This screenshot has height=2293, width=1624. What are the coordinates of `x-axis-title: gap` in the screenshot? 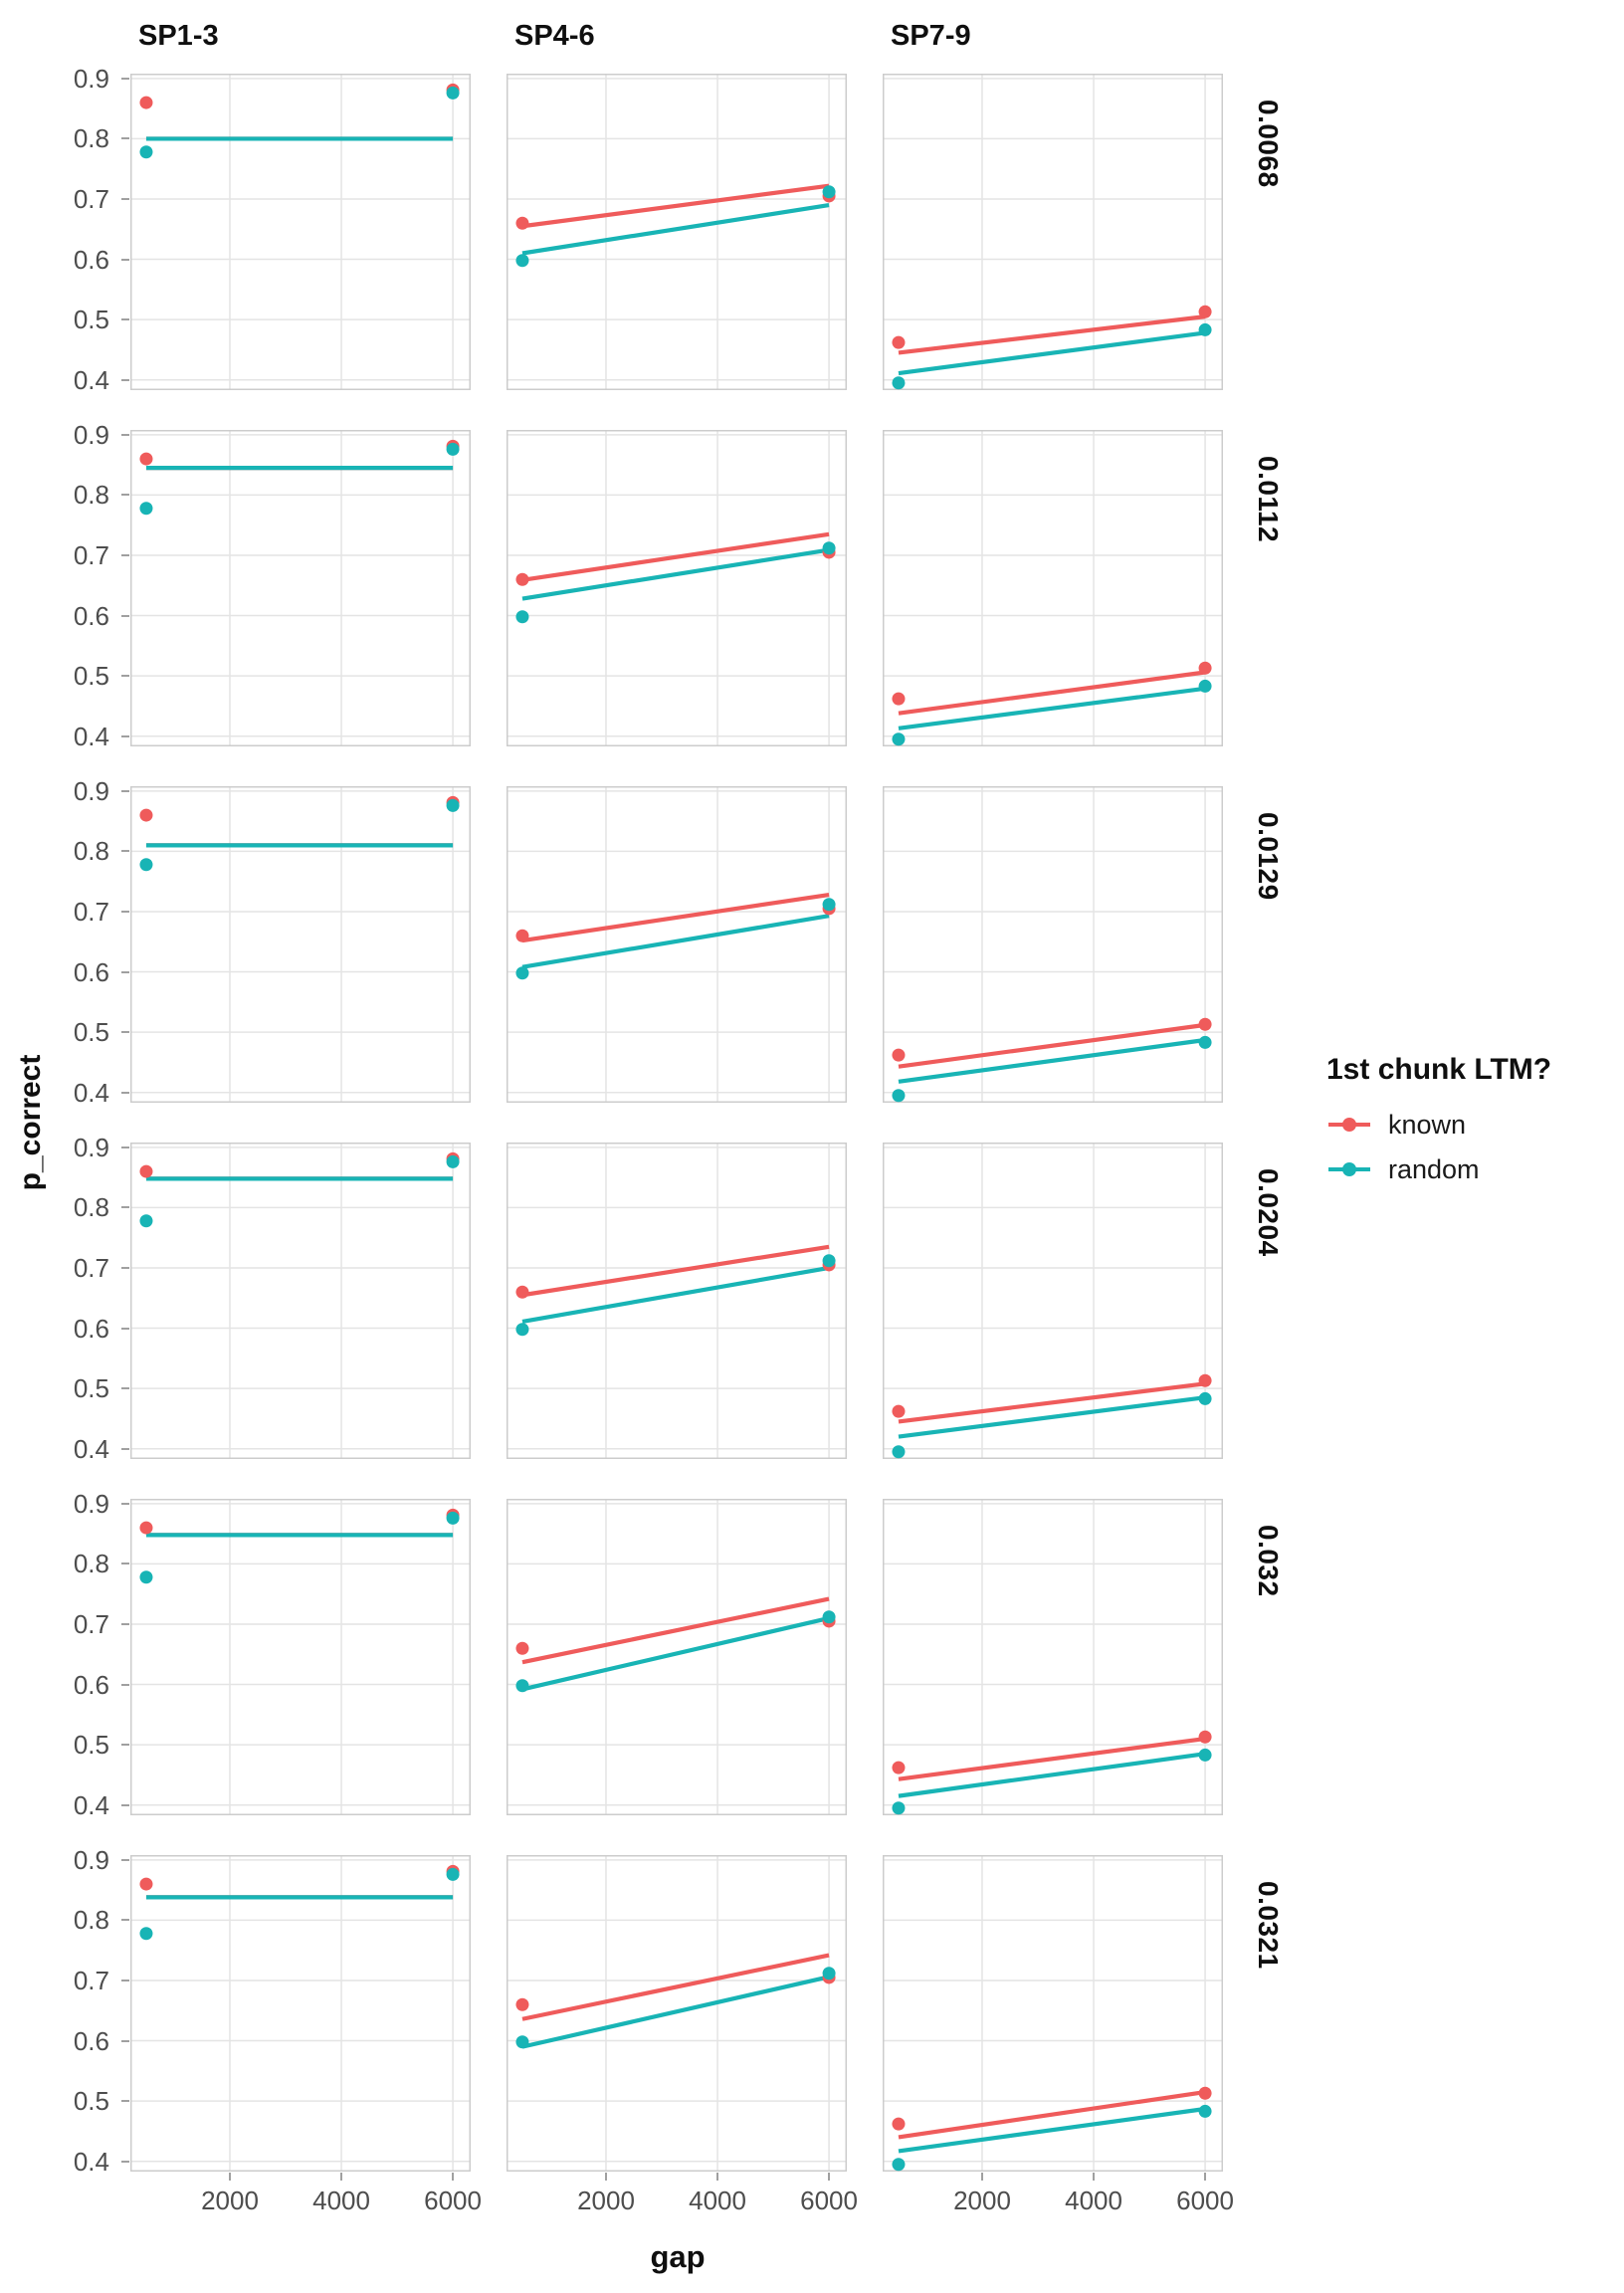 It's located at (678, 2256).